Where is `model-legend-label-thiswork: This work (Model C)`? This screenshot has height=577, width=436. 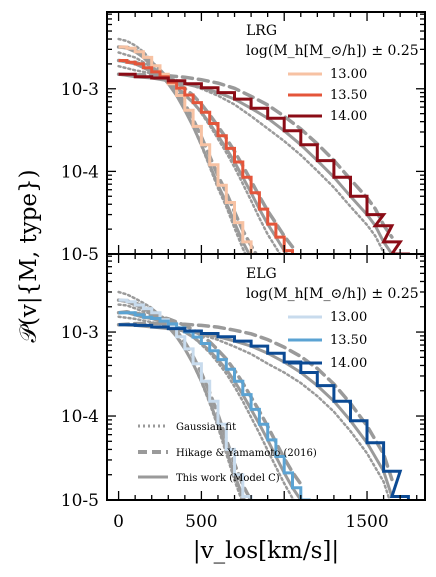 model-legend-label-thiswork: This work (Model C) is located at coordinates (228, 478).